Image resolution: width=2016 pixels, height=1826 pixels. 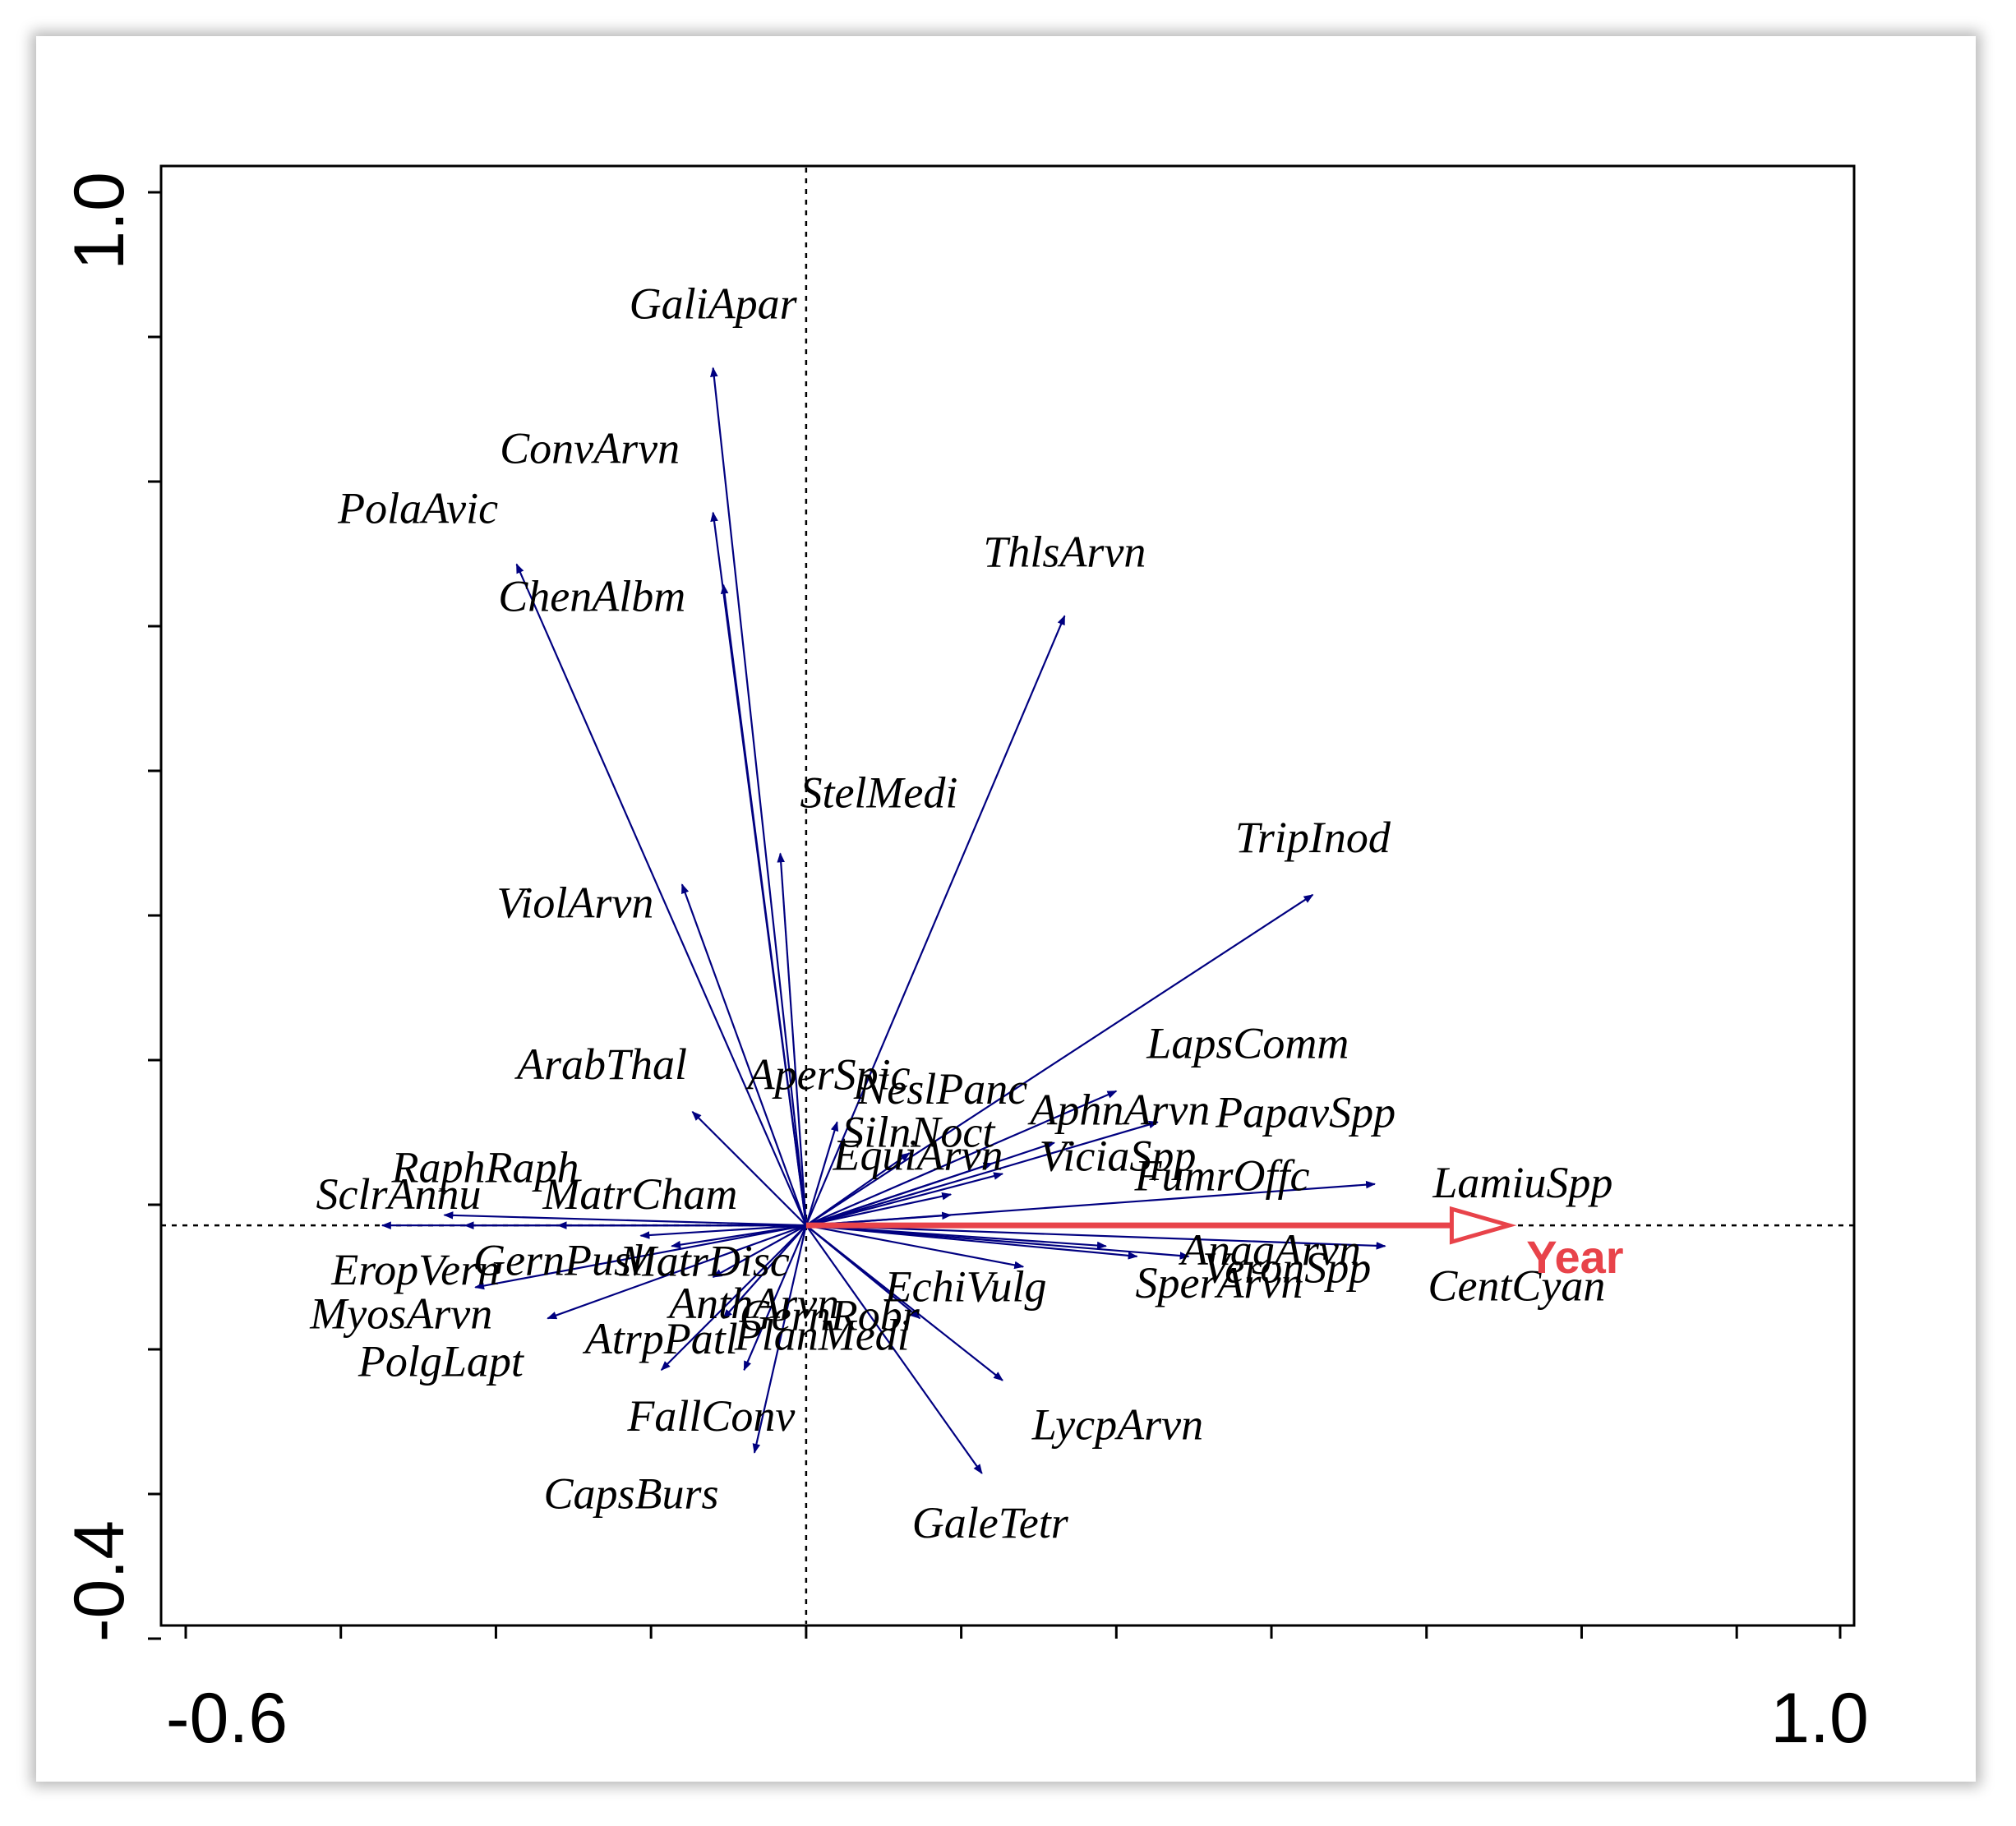 What do you see at coordinates (1222, 1176) in the screenshot?
I see `species-label: FumrOffc` at bounding box center [1222, 1176].